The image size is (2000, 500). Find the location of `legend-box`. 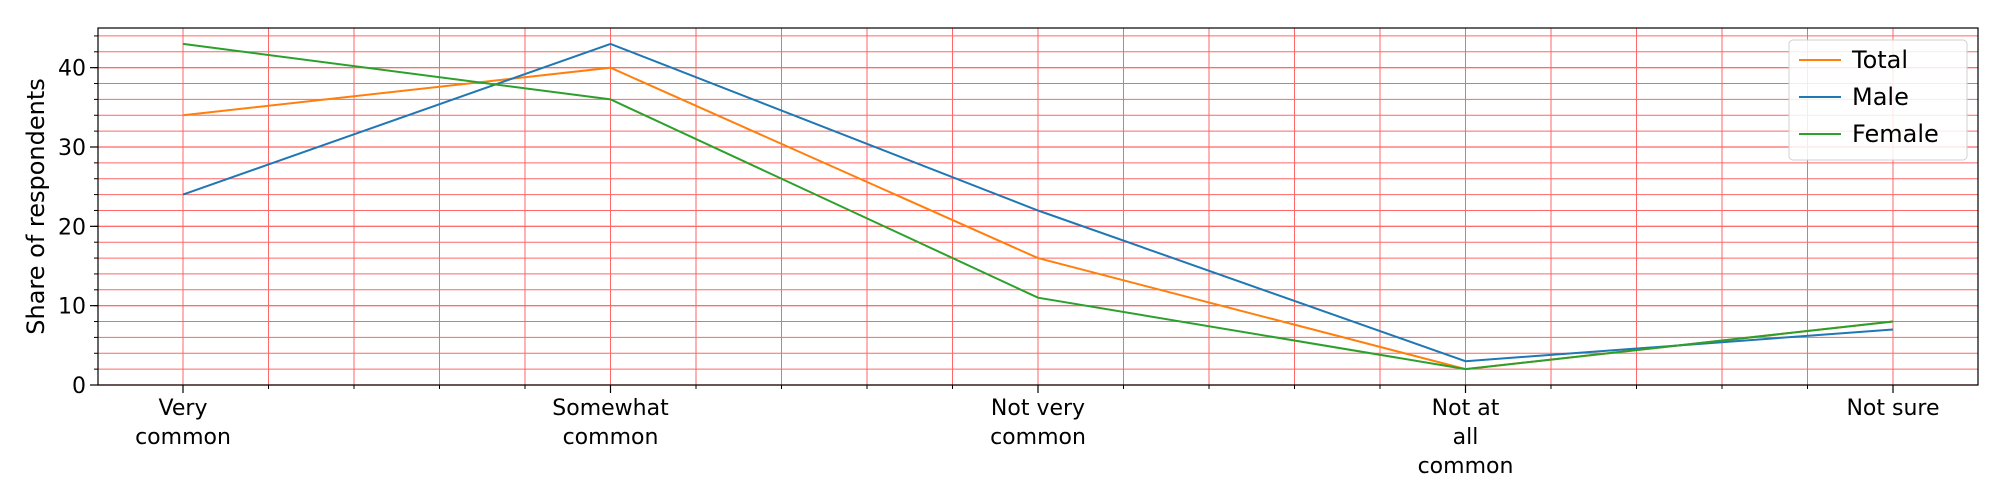

legend-box is located at coordinates (1878, 100).